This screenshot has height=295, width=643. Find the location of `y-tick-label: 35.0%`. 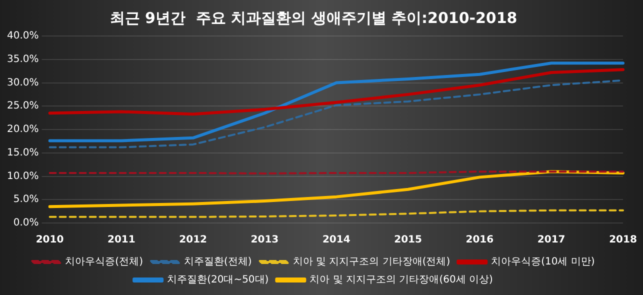

y-tick-label: 35.0% is located at coordinates (22, 59).